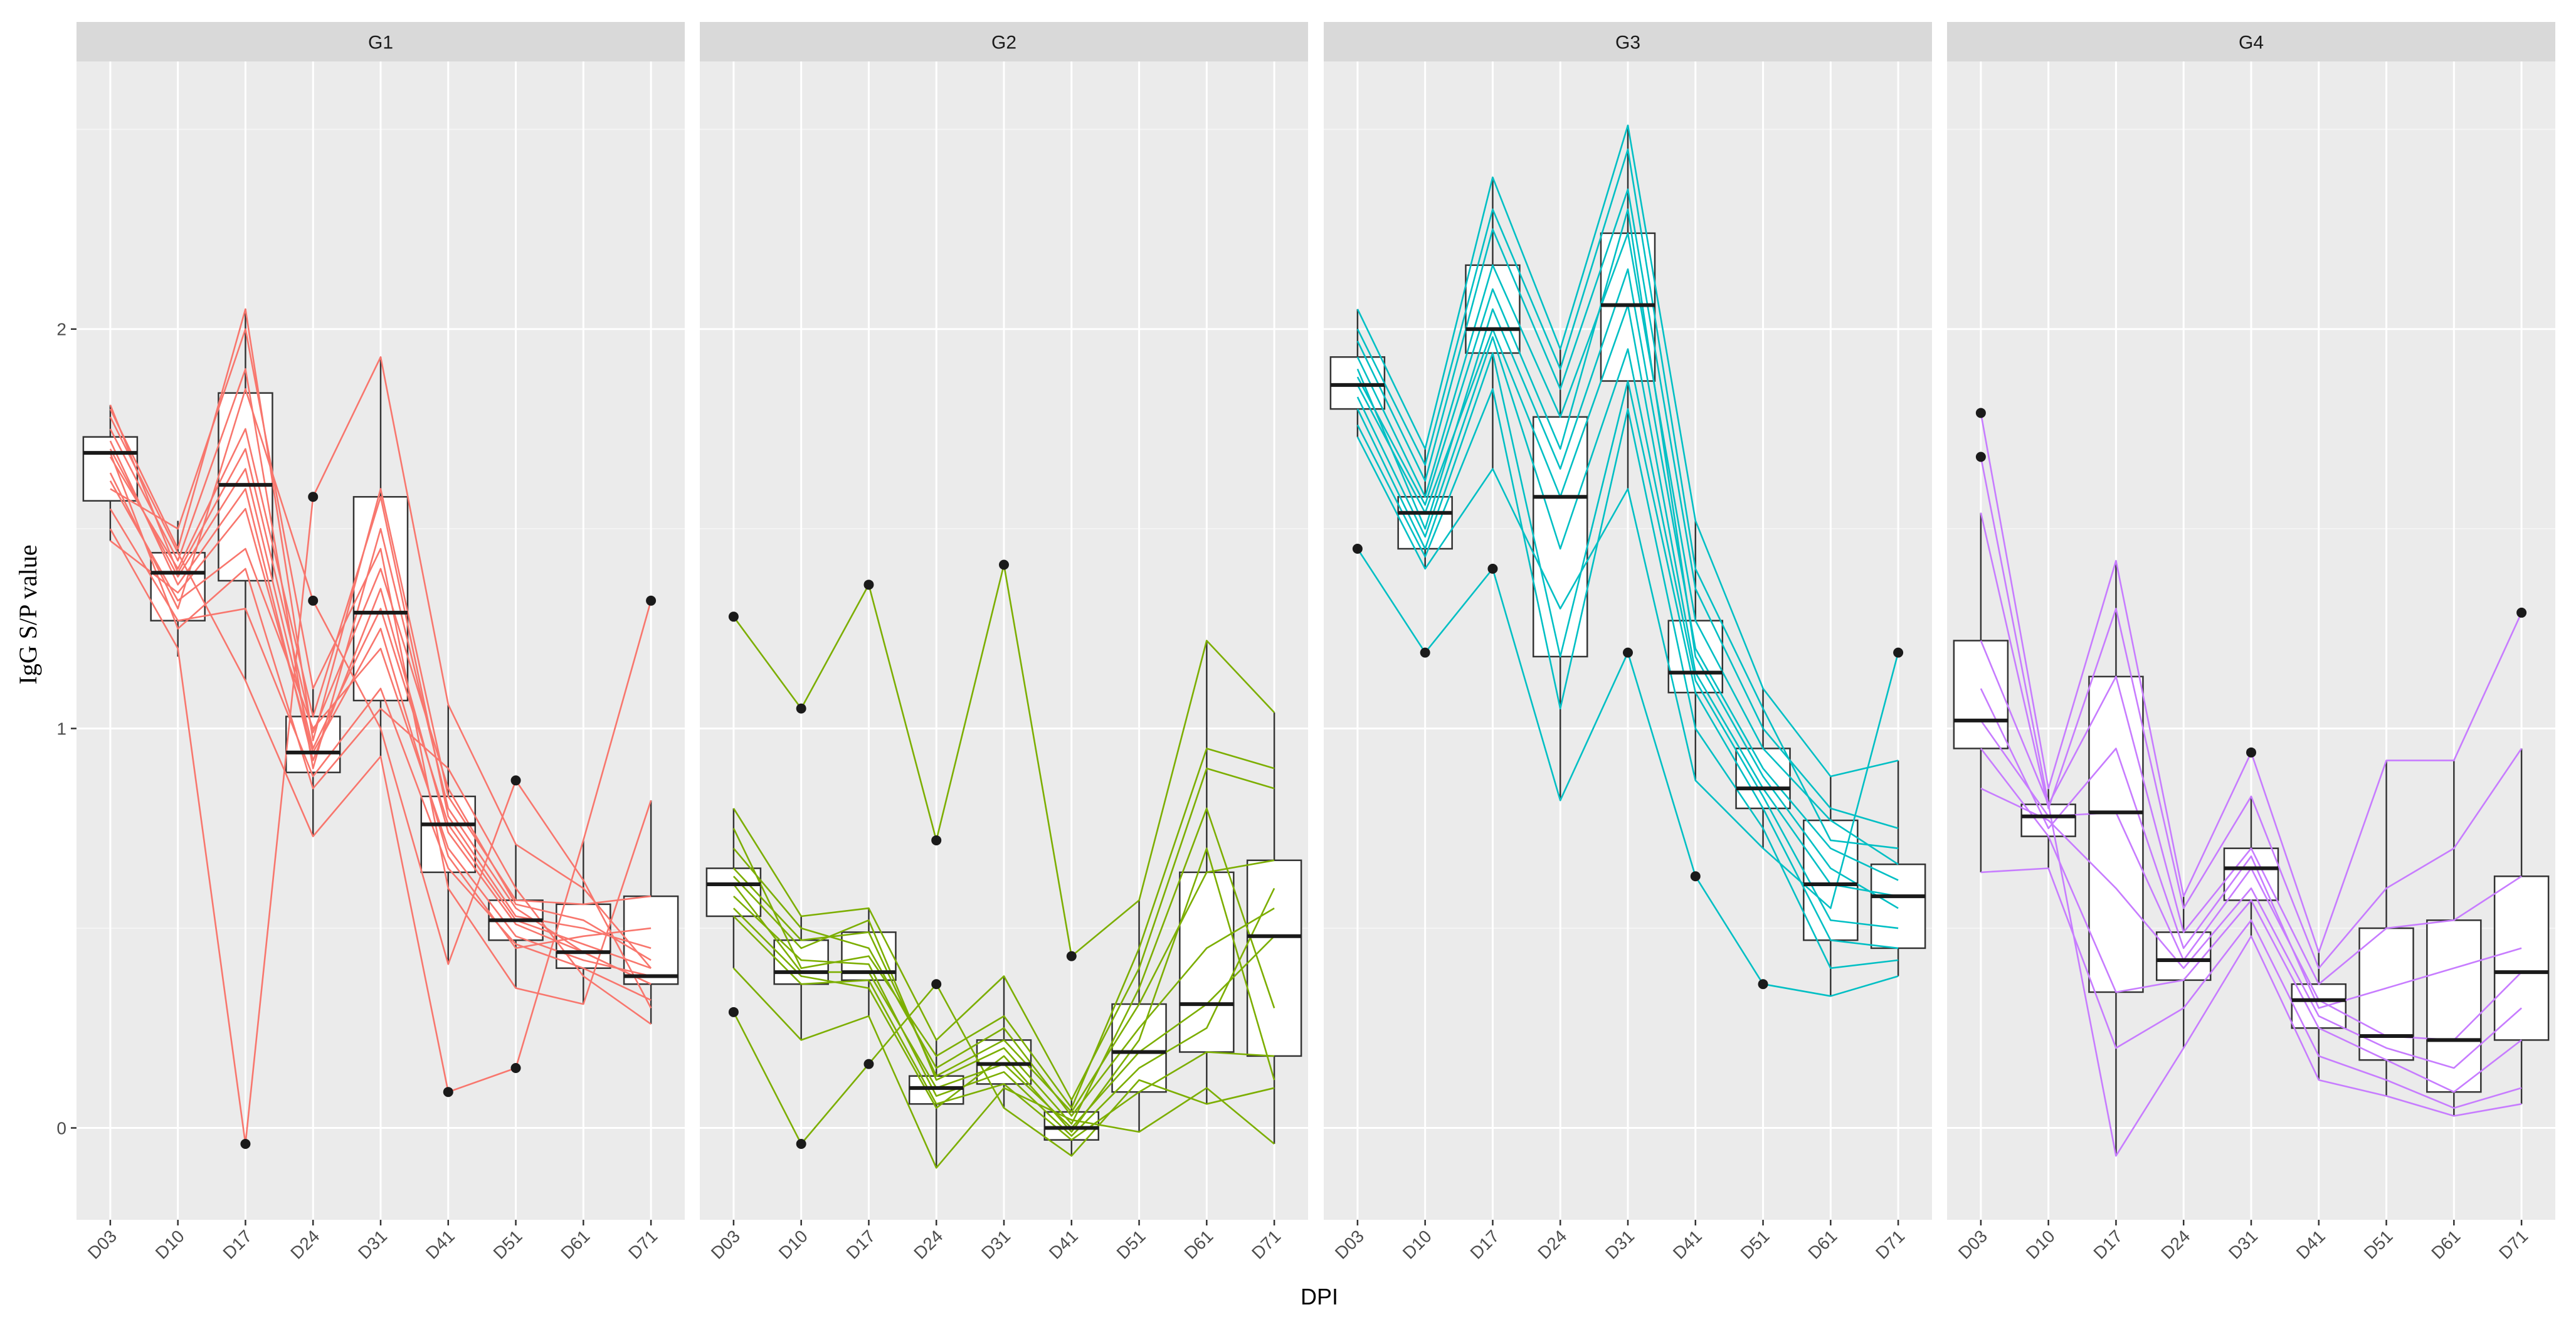 This screenshot has width=2576, height=1317. What do you see at coordinates (61, 729) in the screenshot?
I see `y-tick-label: 1` at bounding box center [61, 729].